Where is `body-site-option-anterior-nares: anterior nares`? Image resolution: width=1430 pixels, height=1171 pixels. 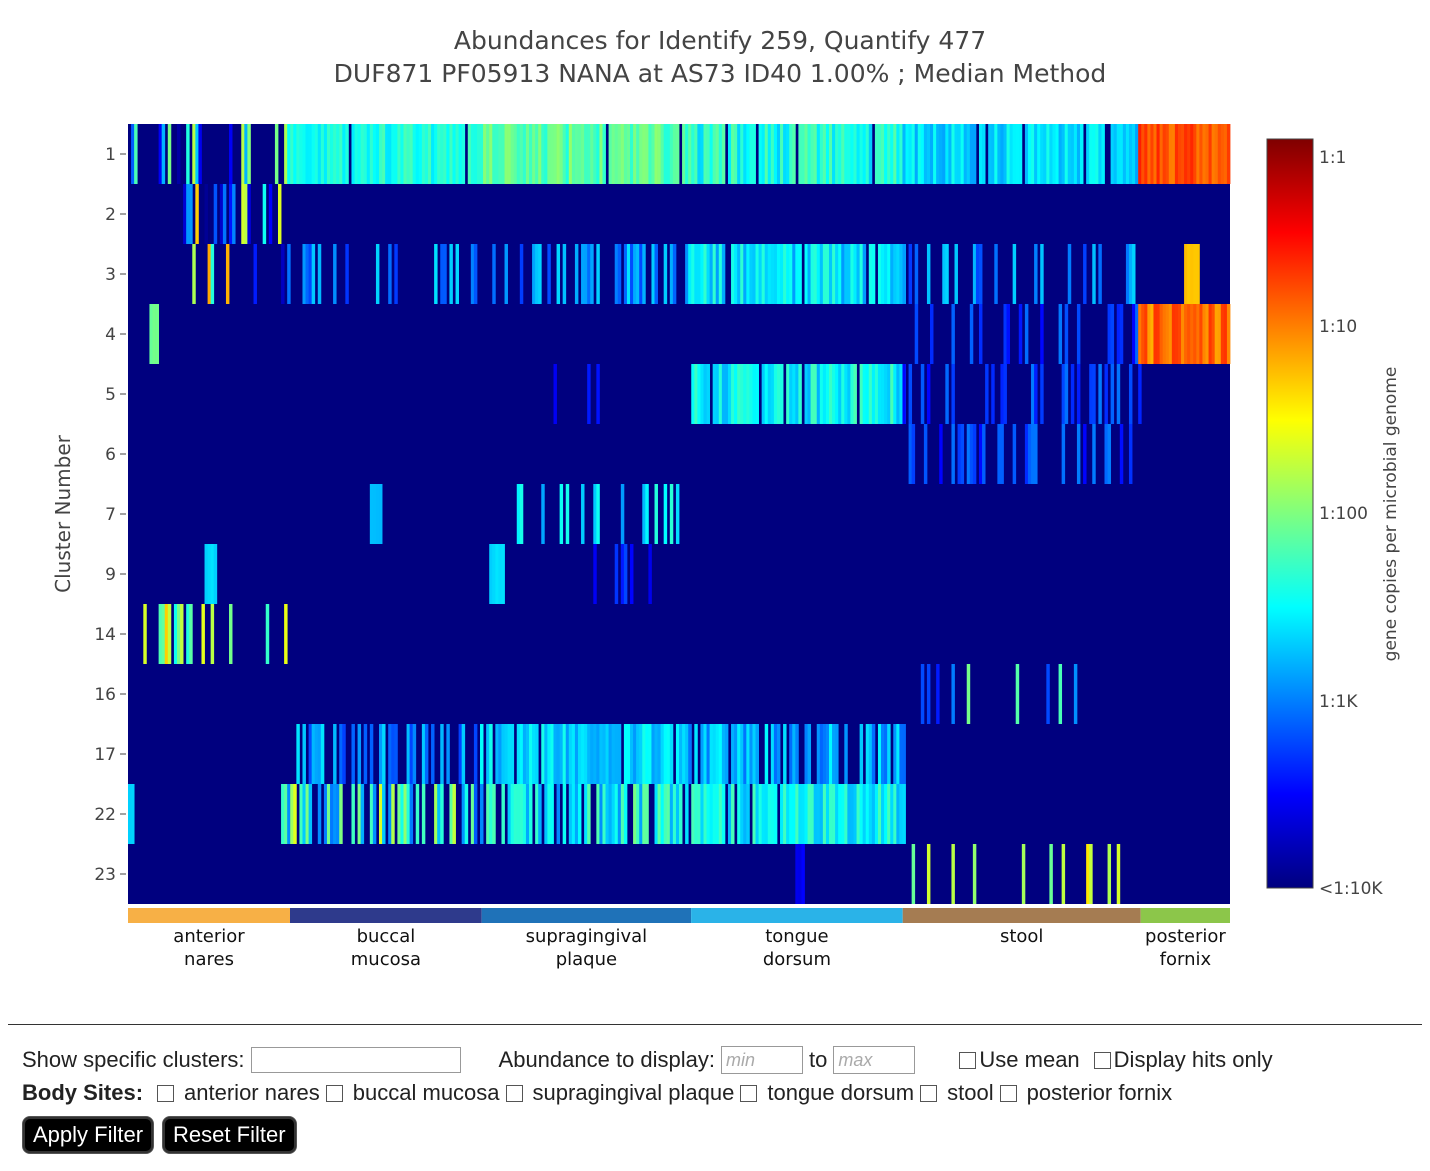
body-site-option-anterior-nares: anterior nares is located at coordinates (238, 1093).